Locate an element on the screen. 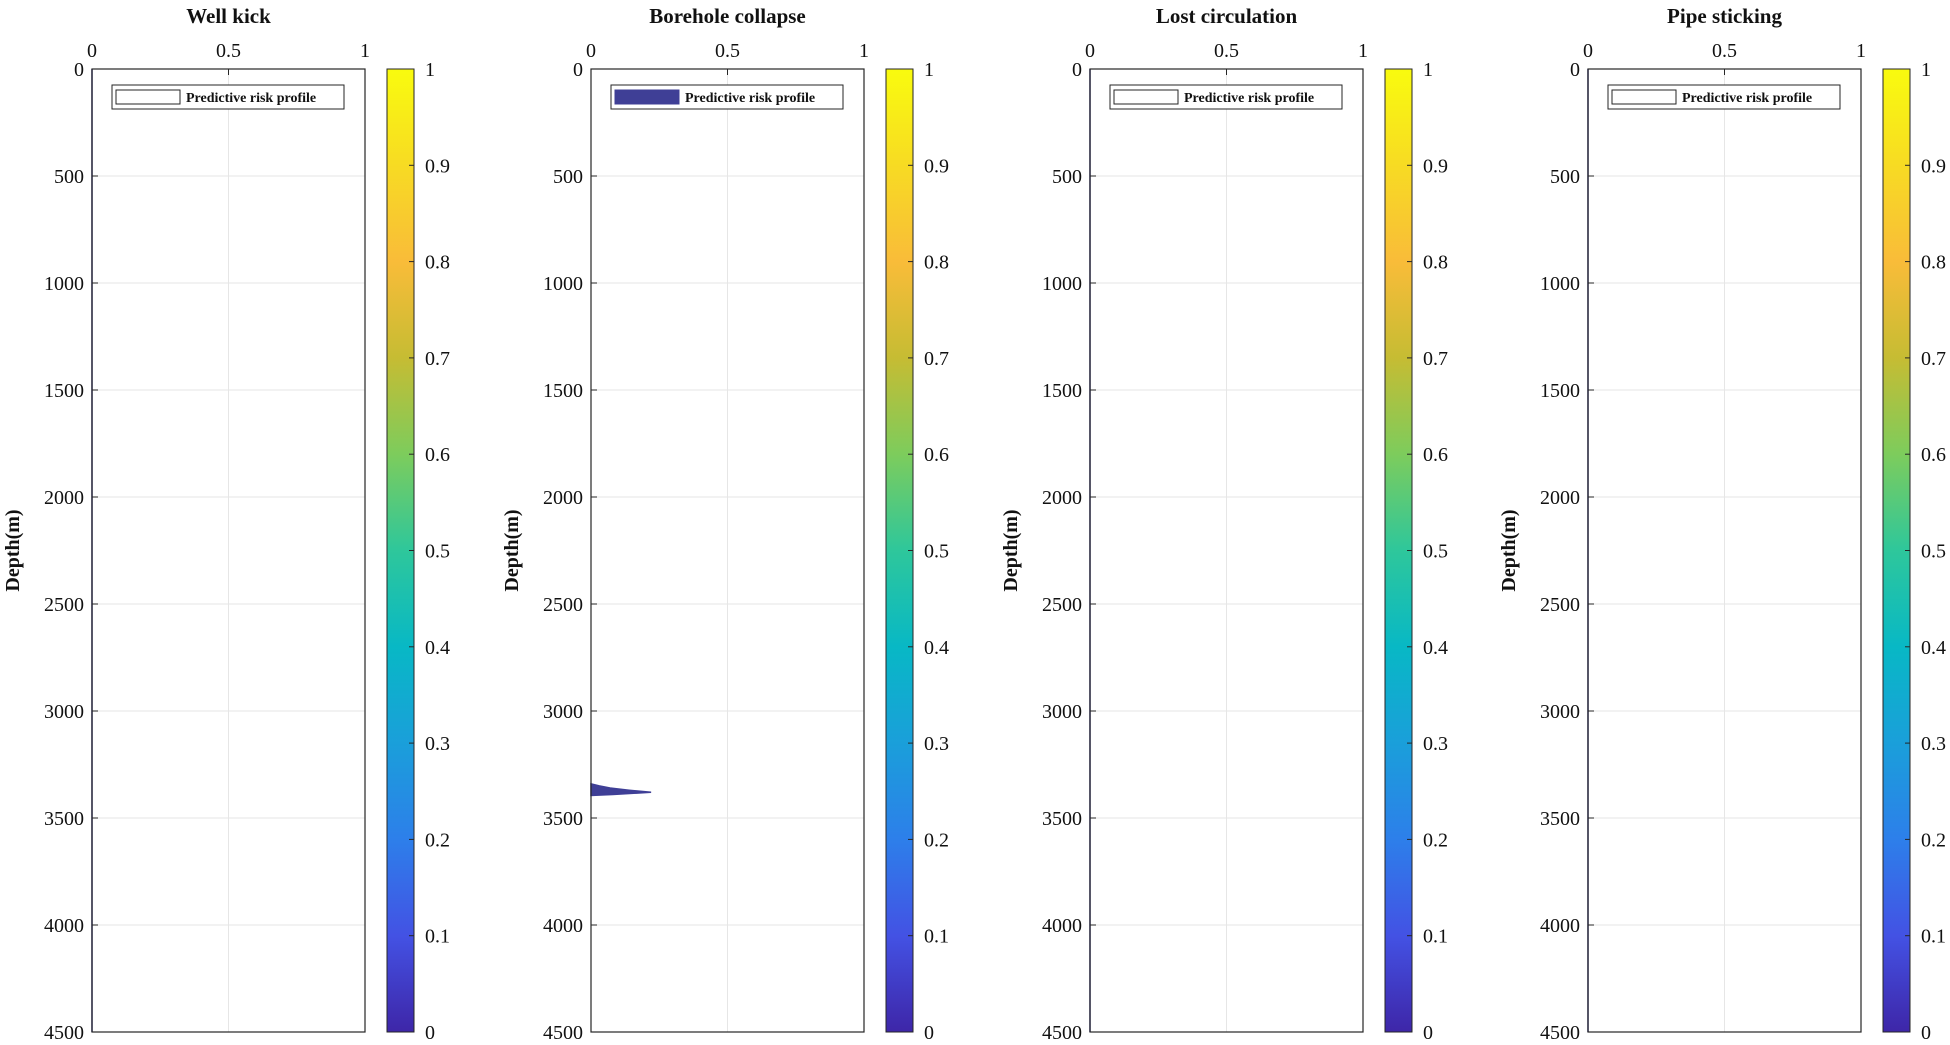 This screenshot has height=1045, width=1950. chart-title: Well kick is located at coordinates (228, 16).